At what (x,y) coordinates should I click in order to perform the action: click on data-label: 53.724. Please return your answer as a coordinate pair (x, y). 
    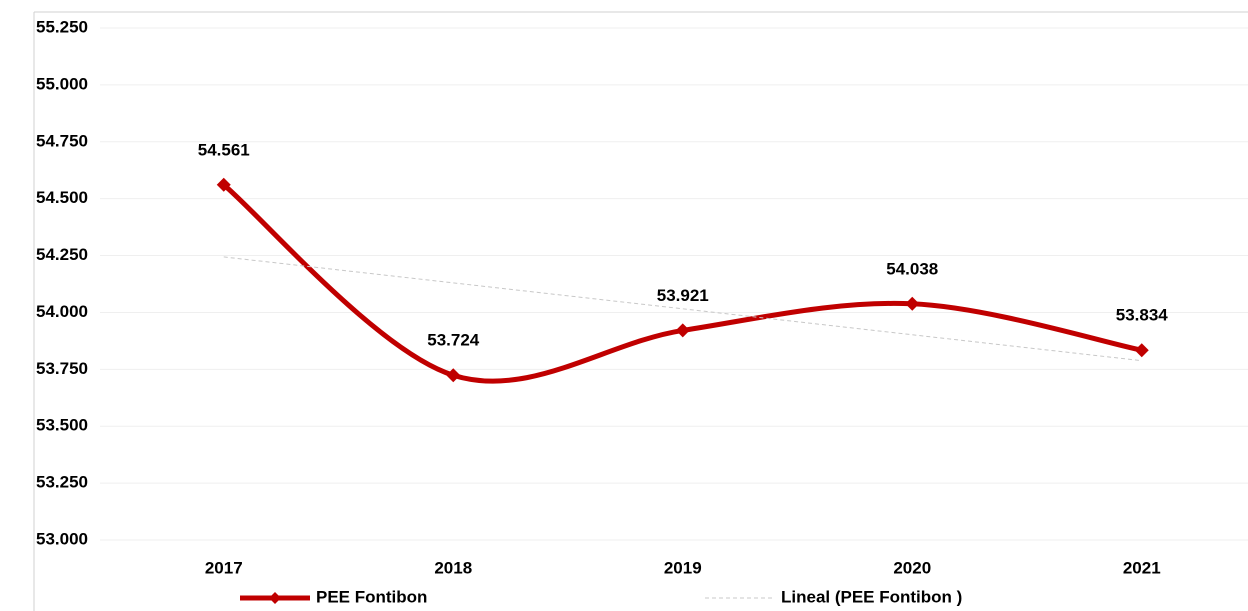
    Looking at the image, I should click on (453, 340).